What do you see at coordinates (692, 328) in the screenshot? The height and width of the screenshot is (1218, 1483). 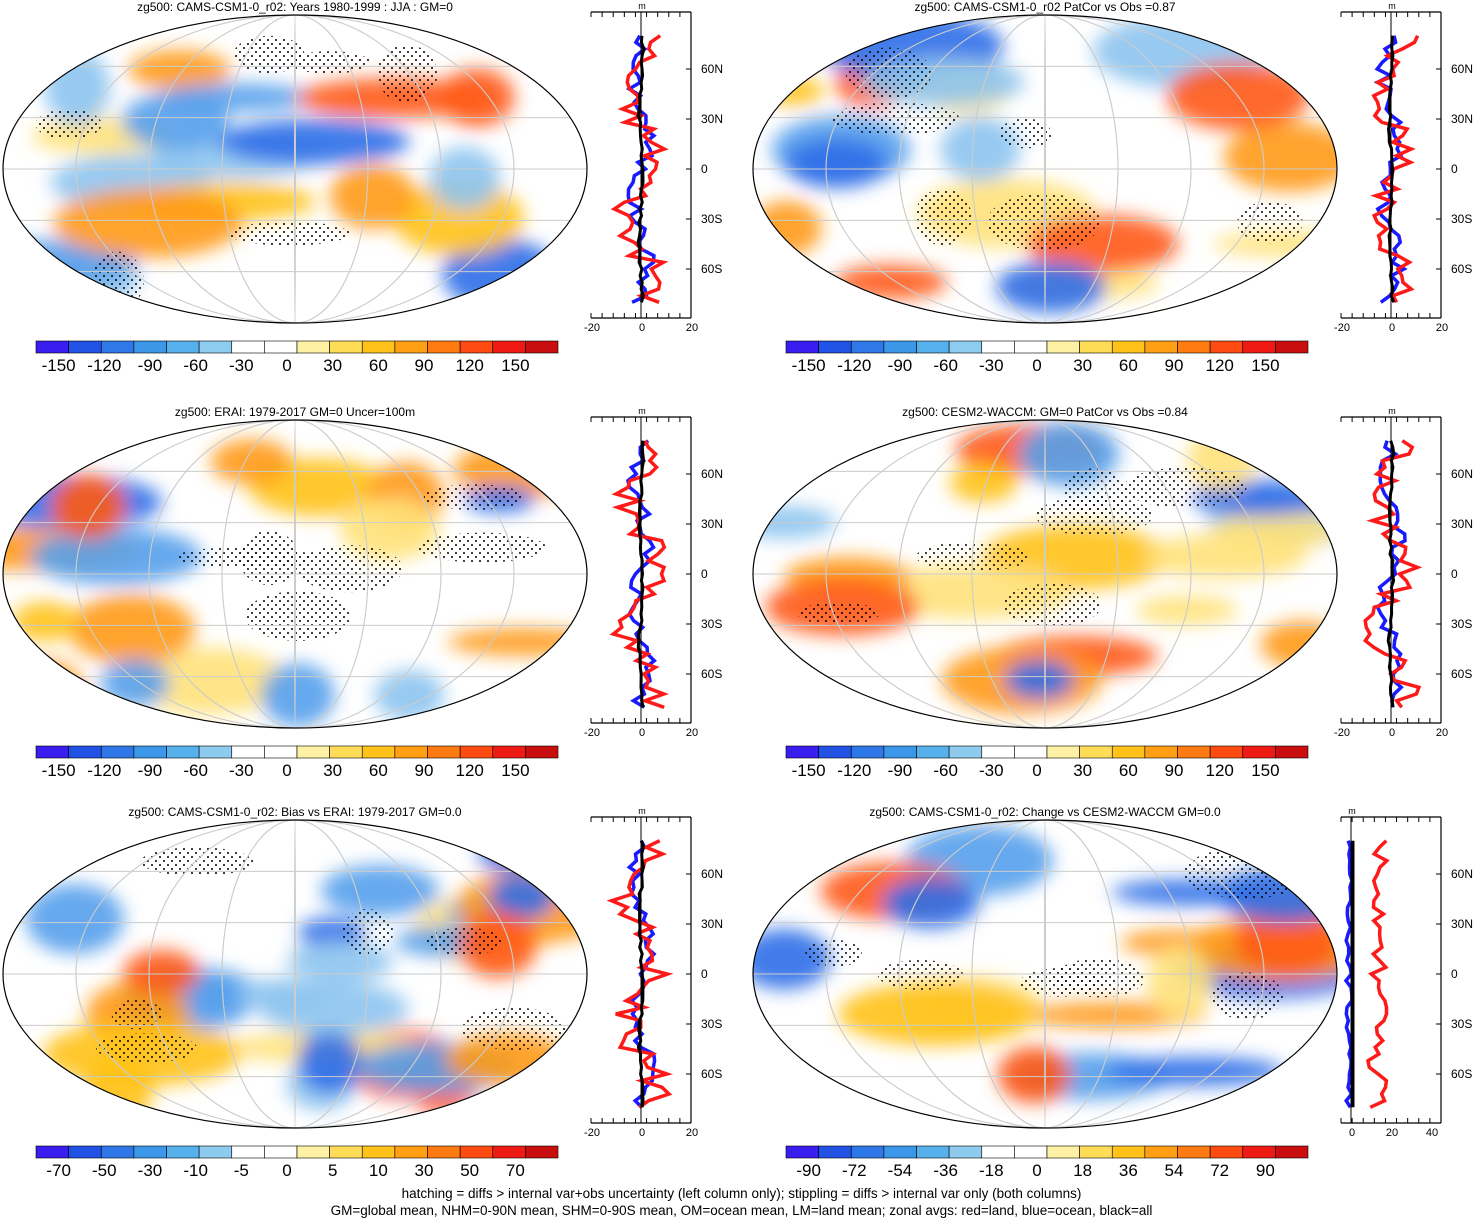 I see `zonal-tick-label: 20` at bounding box center [692, 328].